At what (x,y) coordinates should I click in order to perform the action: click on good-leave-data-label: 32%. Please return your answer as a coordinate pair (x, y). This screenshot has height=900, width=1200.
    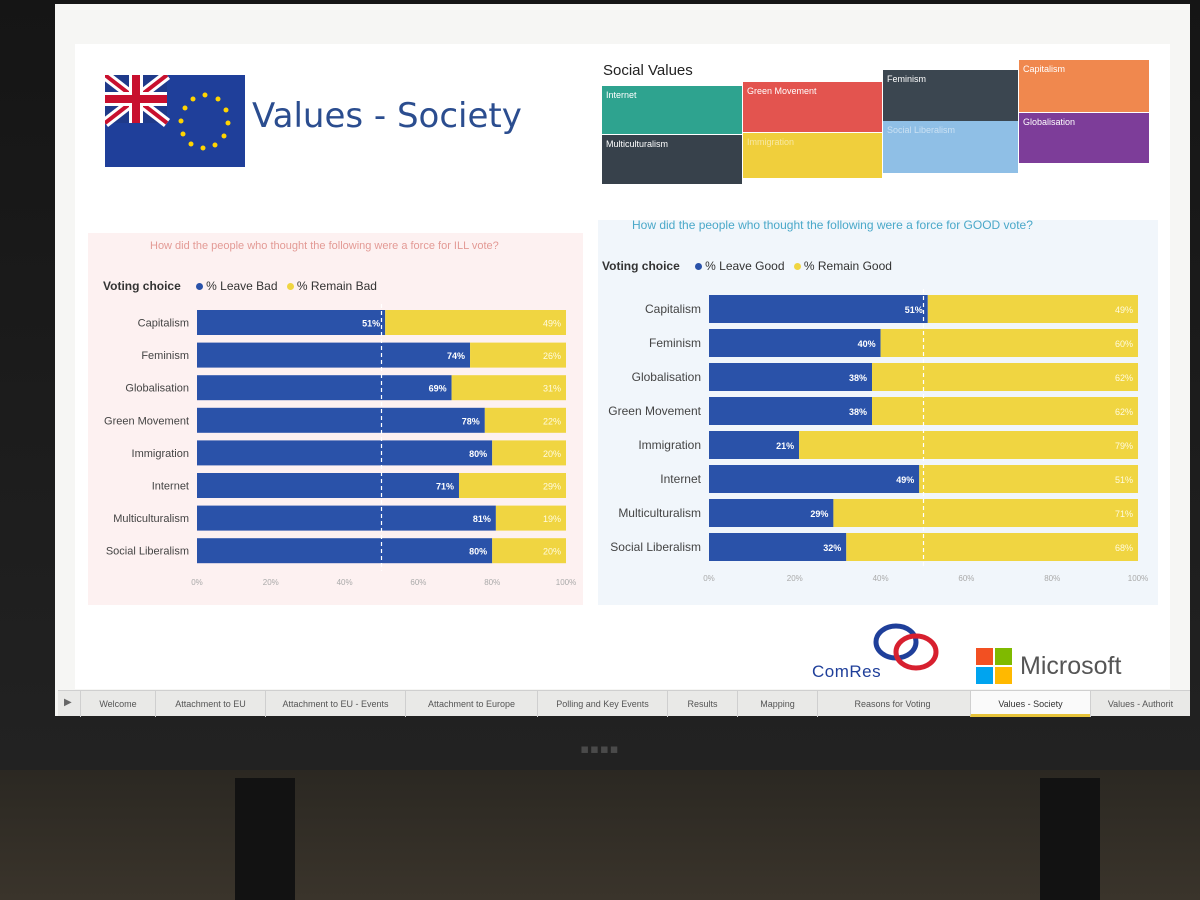
    Looking at the image, I should click on (832, 548).